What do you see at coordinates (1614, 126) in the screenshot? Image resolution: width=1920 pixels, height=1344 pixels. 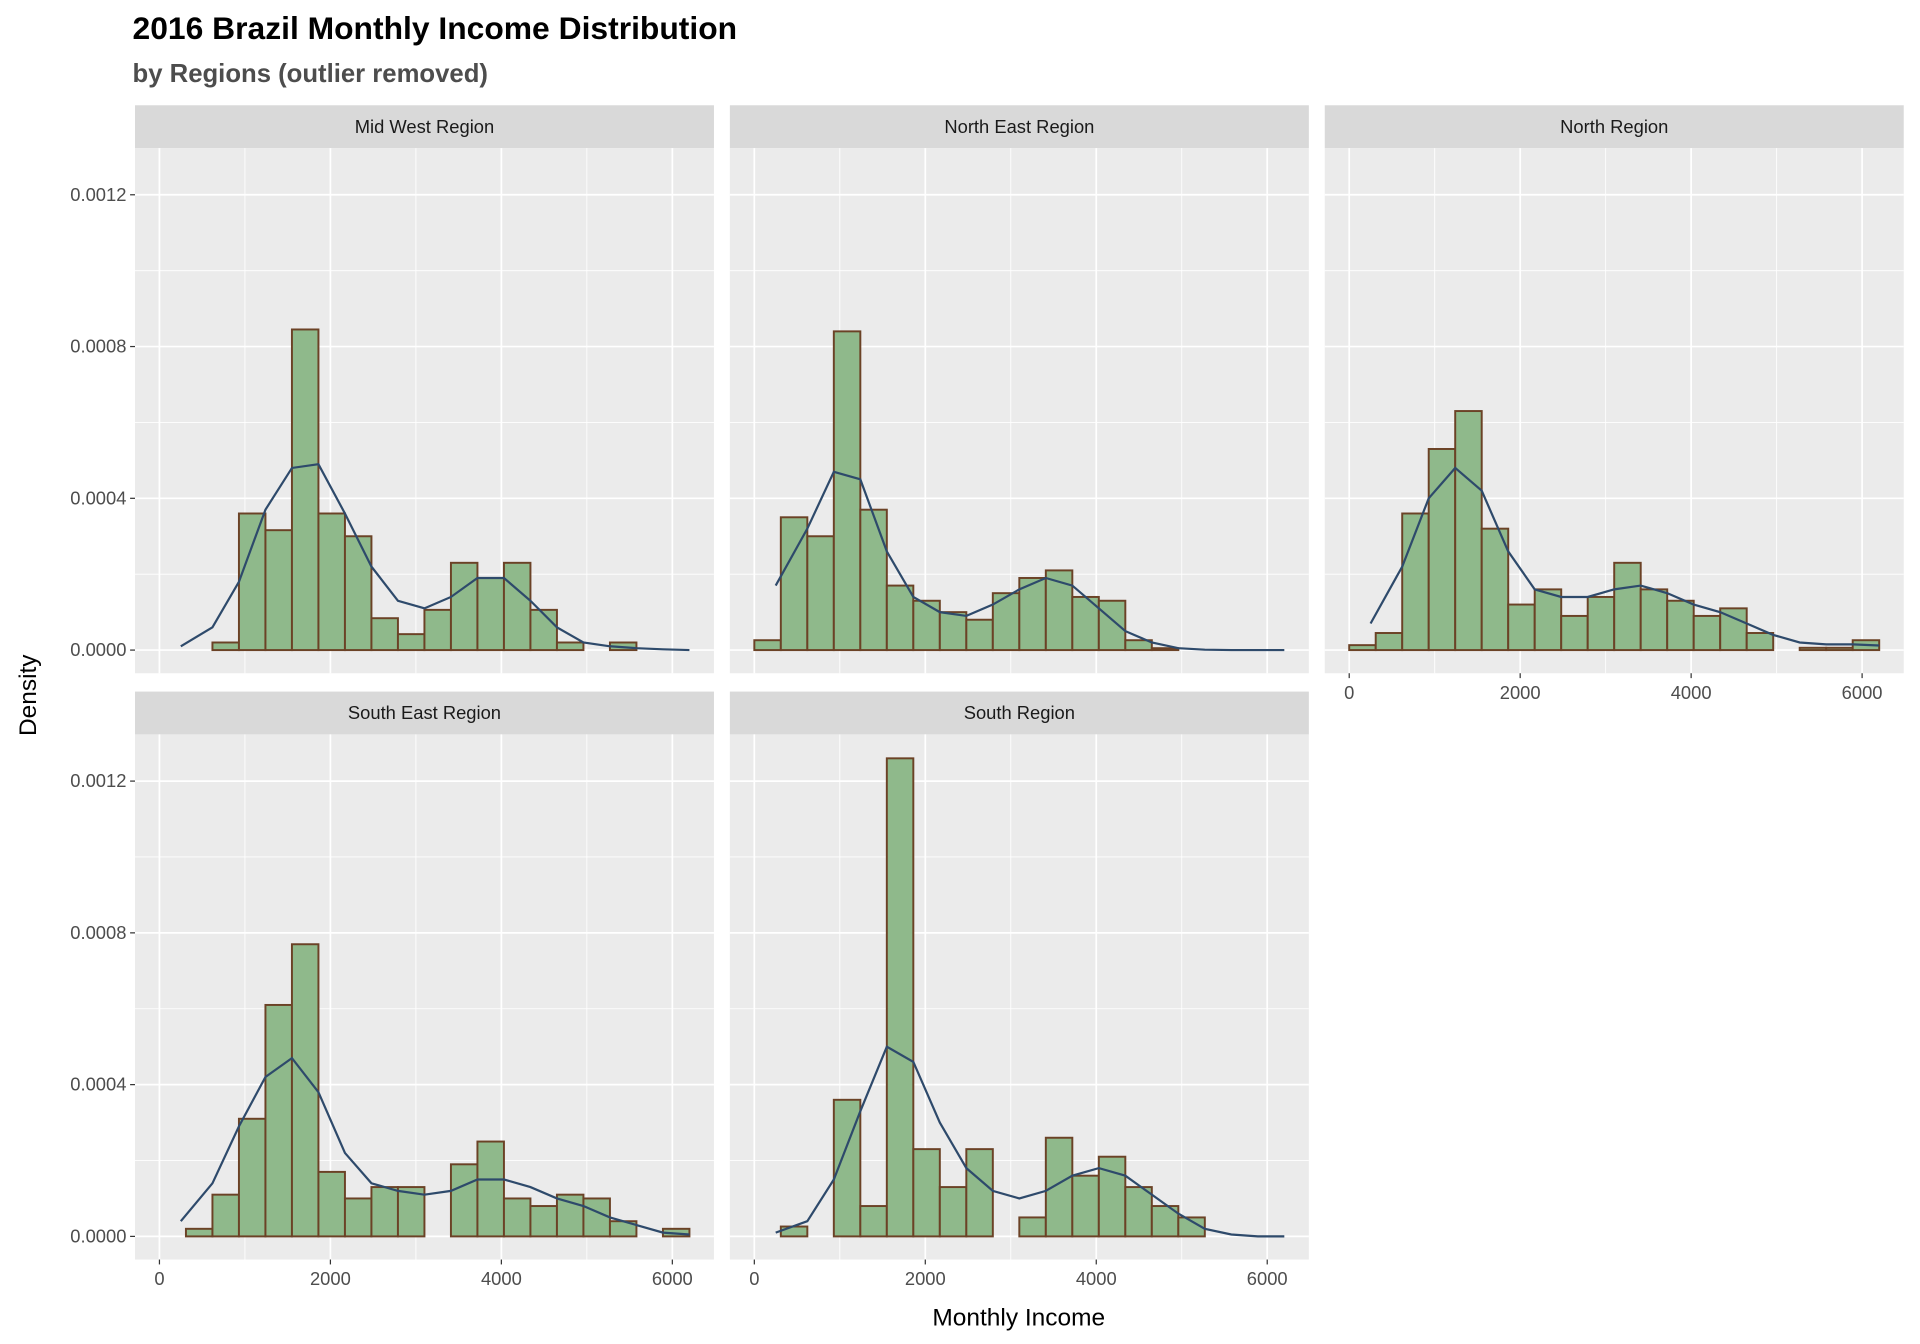 I see `strip-label: North Region` at bounding box center [1614, 126].